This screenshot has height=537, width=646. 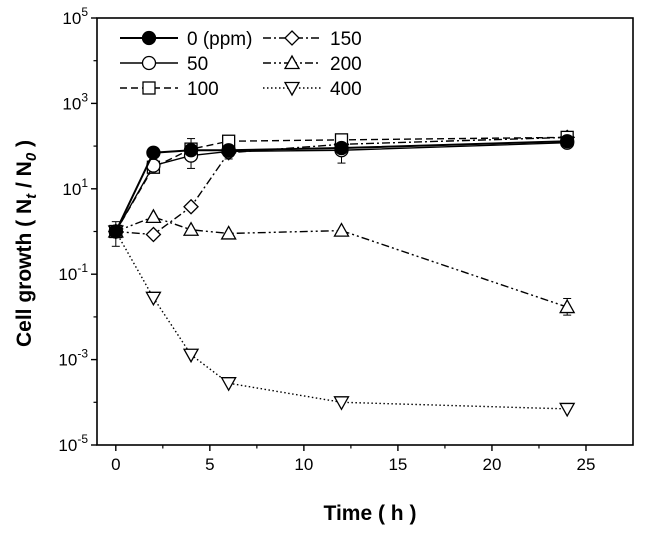 I want to click on y-tick-label: 10⁻³, so click(x=73, y=358).